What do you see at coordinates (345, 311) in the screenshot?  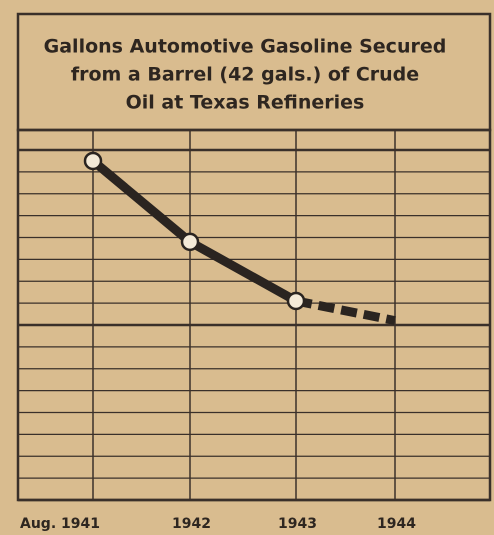 I see `data-line` at bounding box center [345, 311].